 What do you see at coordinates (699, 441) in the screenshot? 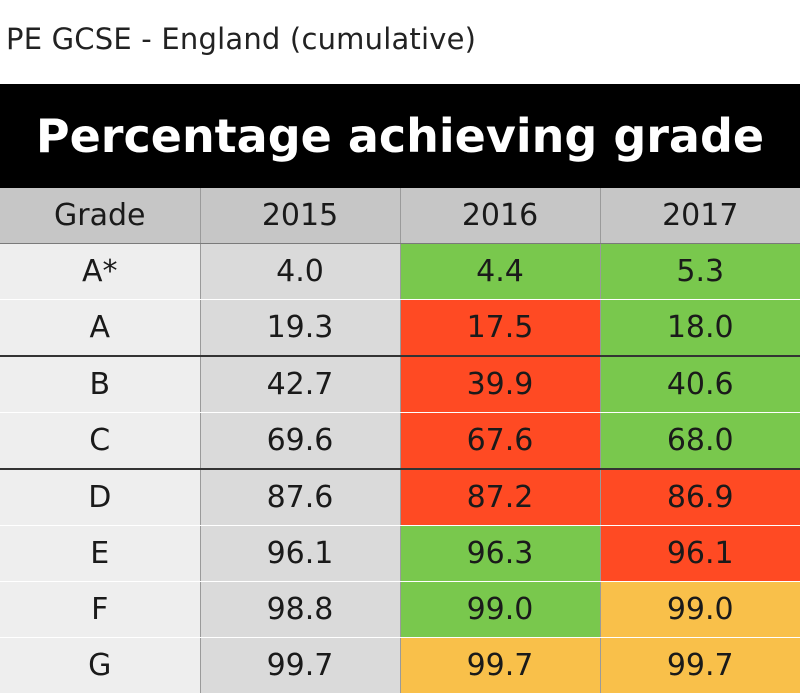
I see `value-cell-2017: 68.0` at bounding box center [699, 441].